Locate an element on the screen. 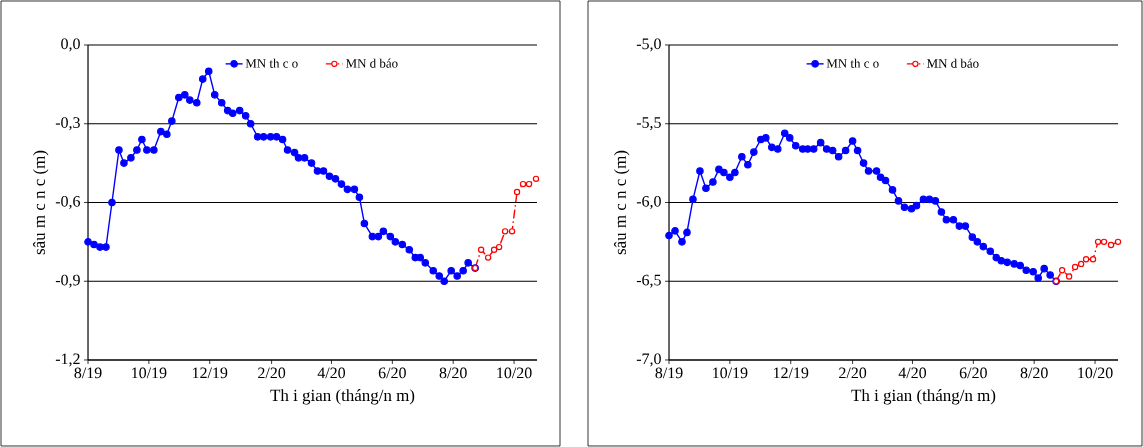 This screenshot has width=1143, height=447. y-tick-label: -0,6 is located at coordinates (68, 202).